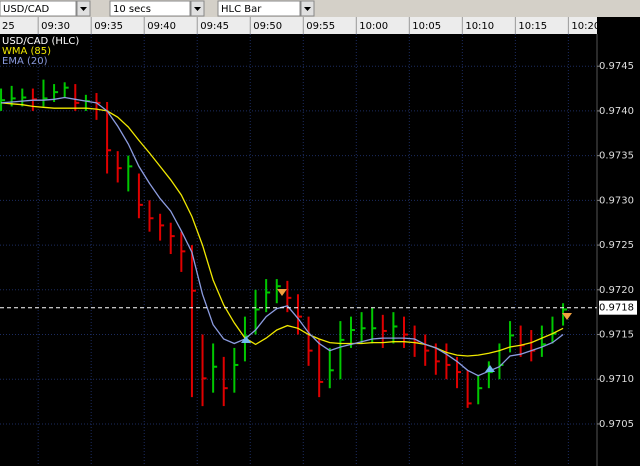 The width and height of the screenshot is (640, 466). Describe the element at coordinates (267, 26) in the screenshot. I see `x-tick-label: 09:50` at that location.